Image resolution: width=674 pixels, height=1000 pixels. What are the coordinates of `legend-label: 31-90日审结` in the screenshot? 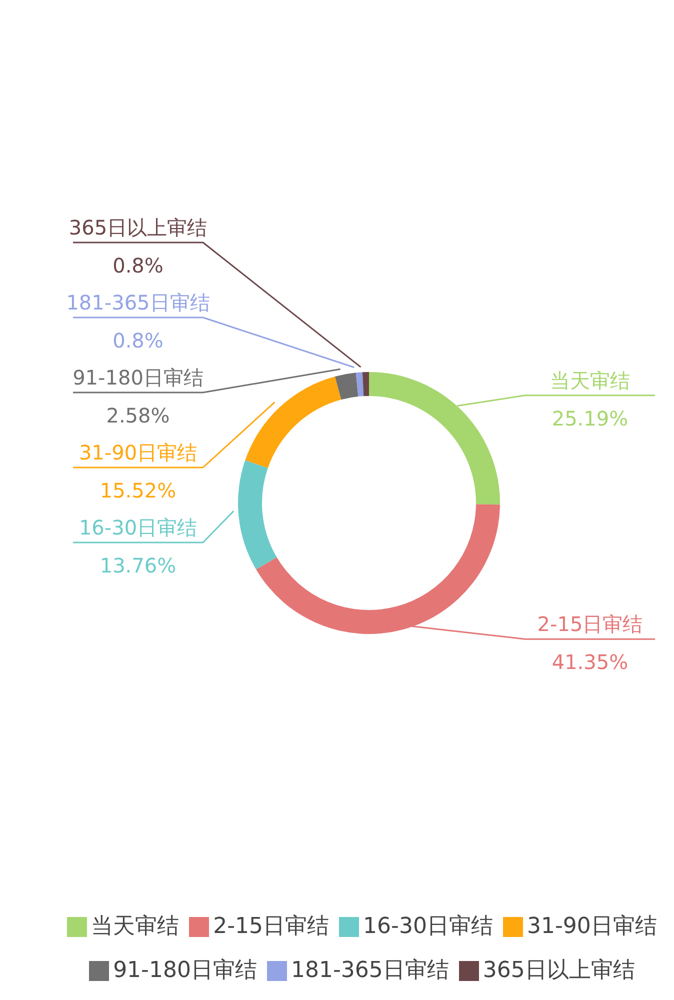 It's located at (591, 926).